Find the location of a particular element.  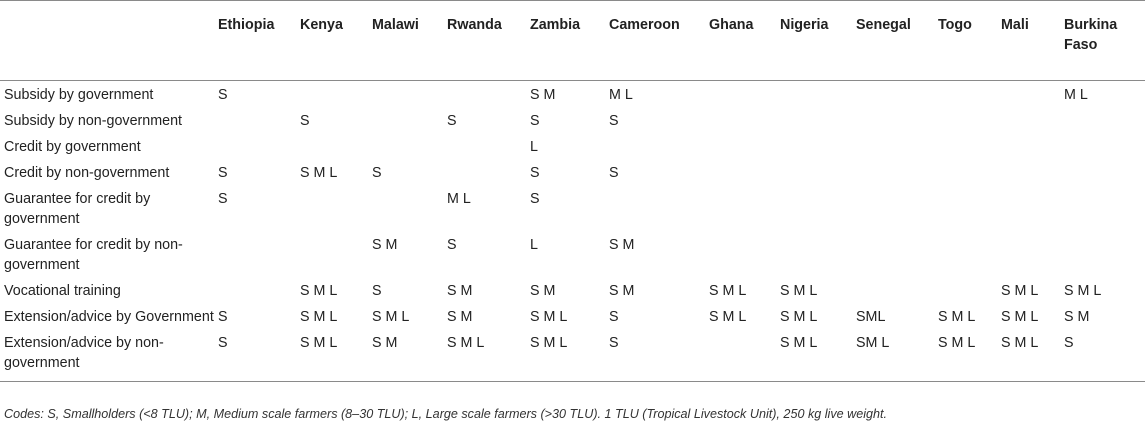

table-row: Credit by non-government S S M L S S S is located at coordinates (572, 172).